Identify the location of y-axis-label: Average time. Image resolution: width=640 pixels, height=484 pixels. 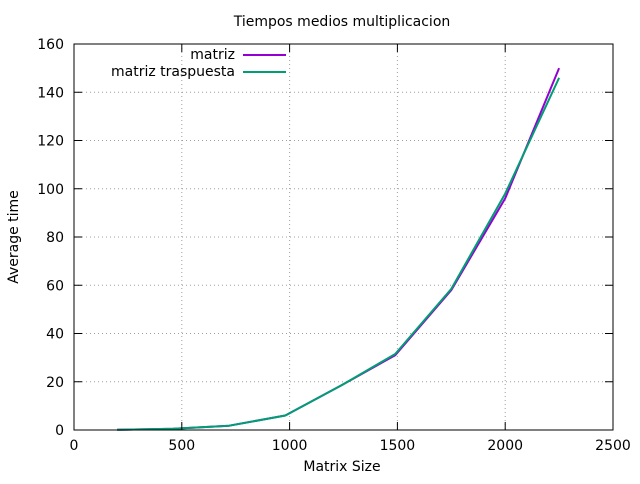
(14, 237).